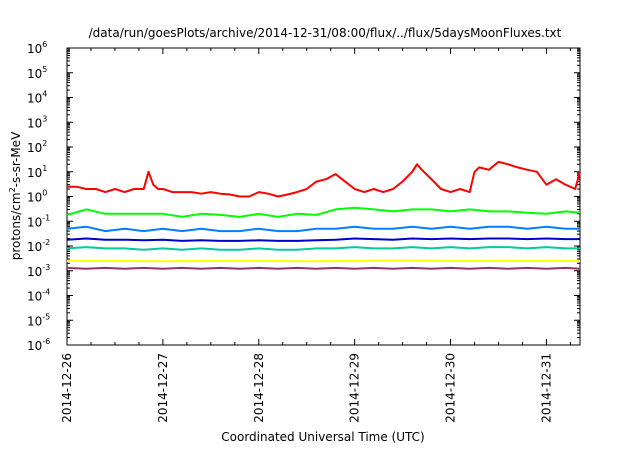 The image size is (640, 452). Describe the element at coordinates (546, 388) in the screenshot. I see `x-tick-label: 2014-12-31` at that location.